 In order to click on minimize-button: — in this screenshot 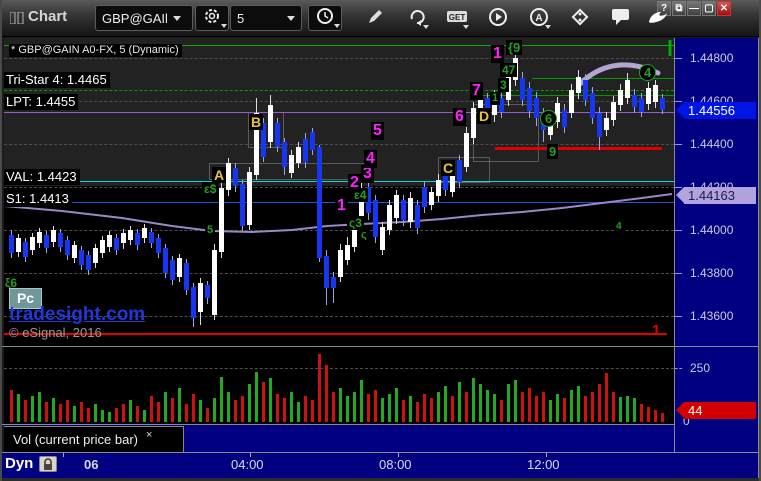, I will do `click(694, 8)`.